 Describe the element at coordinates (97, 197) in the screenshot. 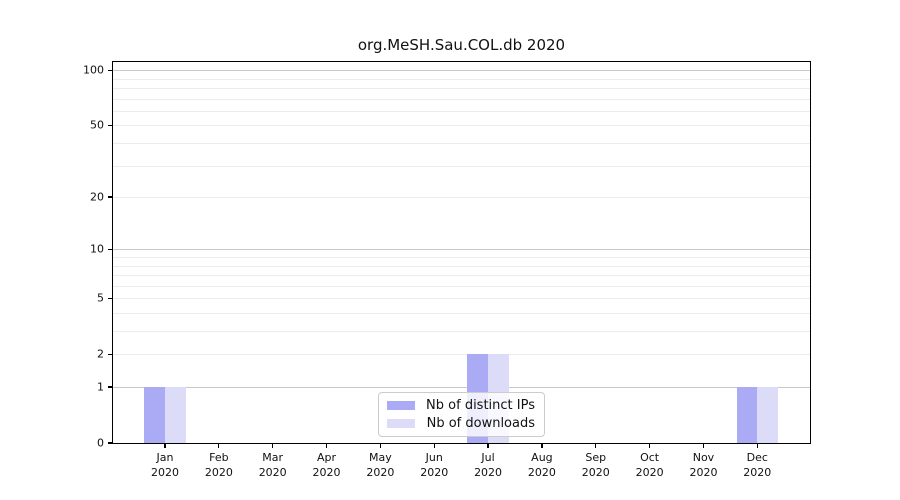

I see `y-tick-label: 20` at that location.